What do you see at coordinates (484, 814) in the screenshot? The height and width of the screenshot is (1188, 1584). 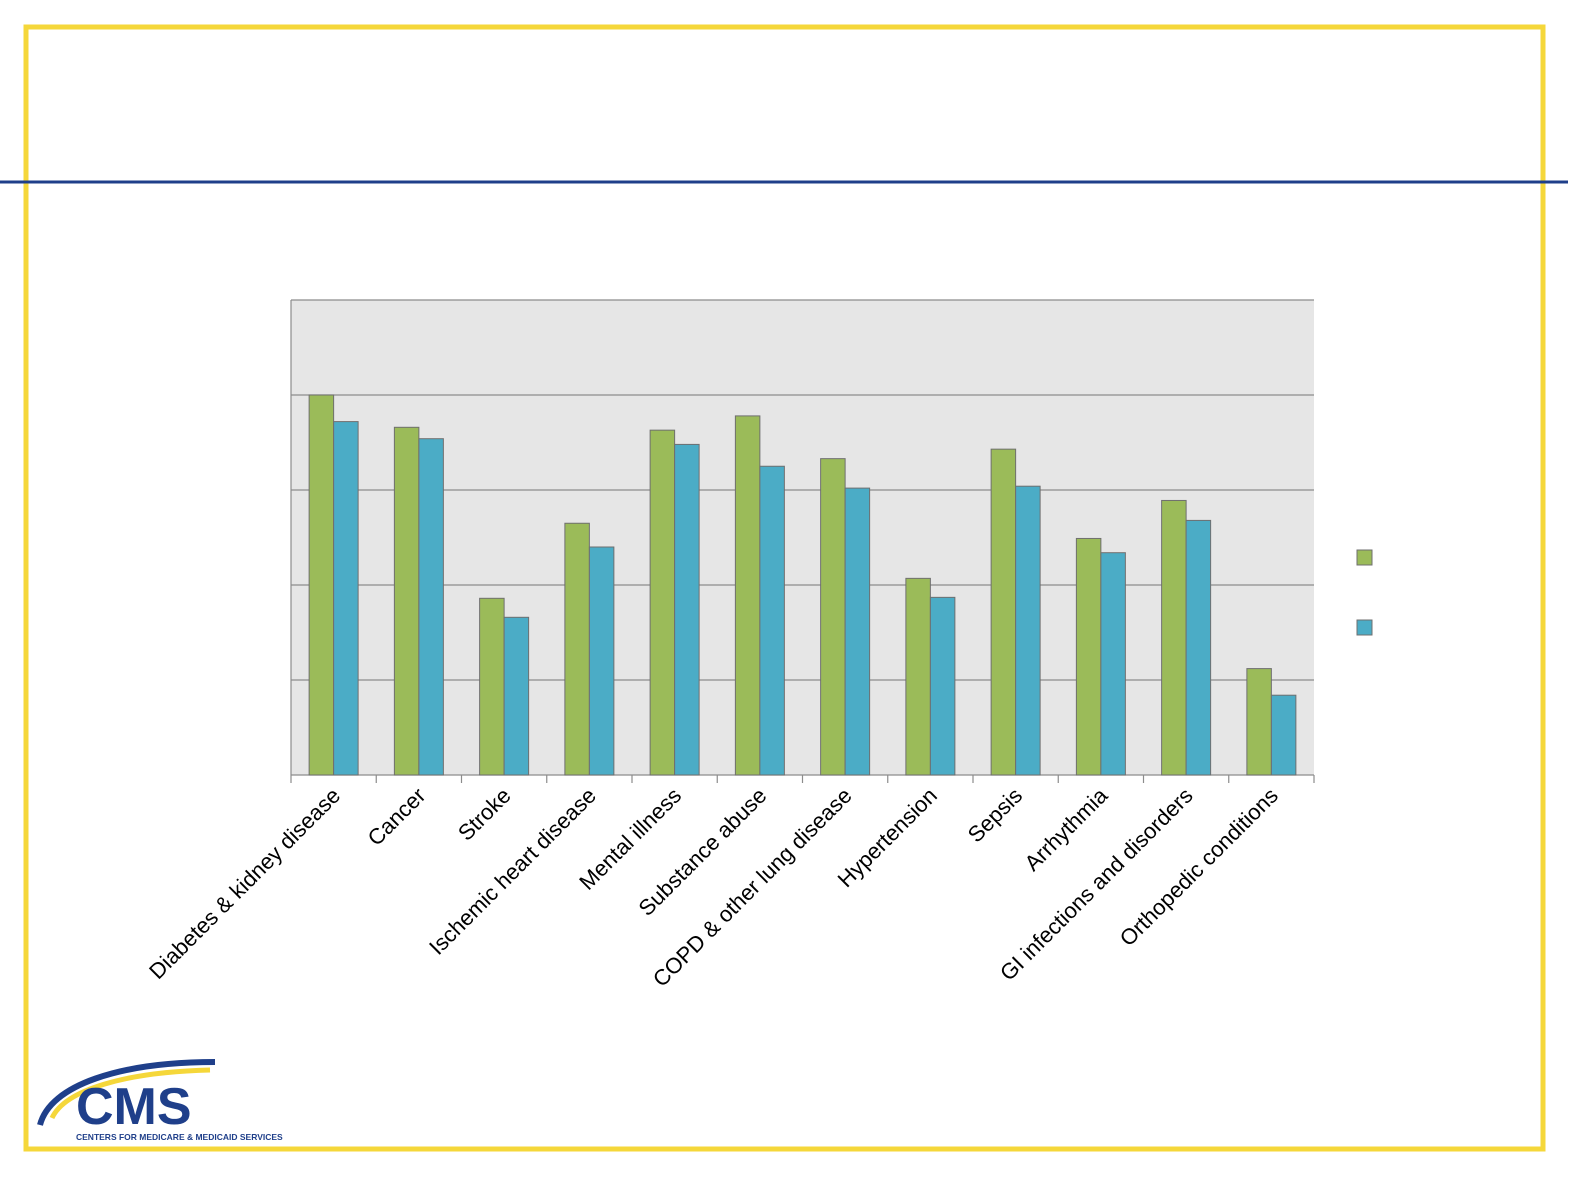 I see `x-tick-label: Stroke` at bounding box center [484, 814].